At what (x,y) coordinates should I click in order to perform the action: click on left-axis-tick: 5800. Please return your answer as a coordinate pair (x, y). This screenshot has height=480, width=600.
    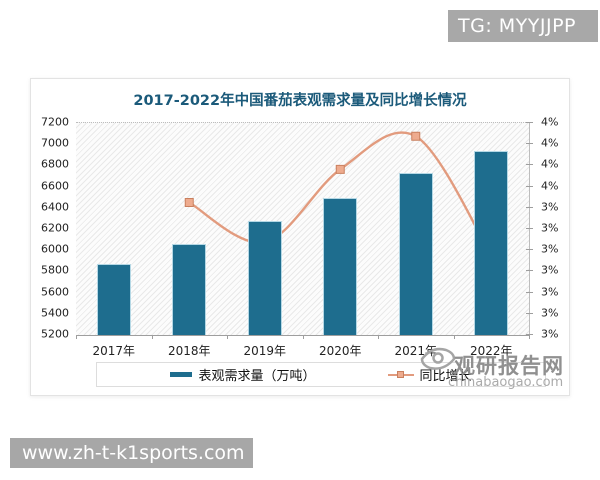
    Looking at the image, I should click on (55, 270).